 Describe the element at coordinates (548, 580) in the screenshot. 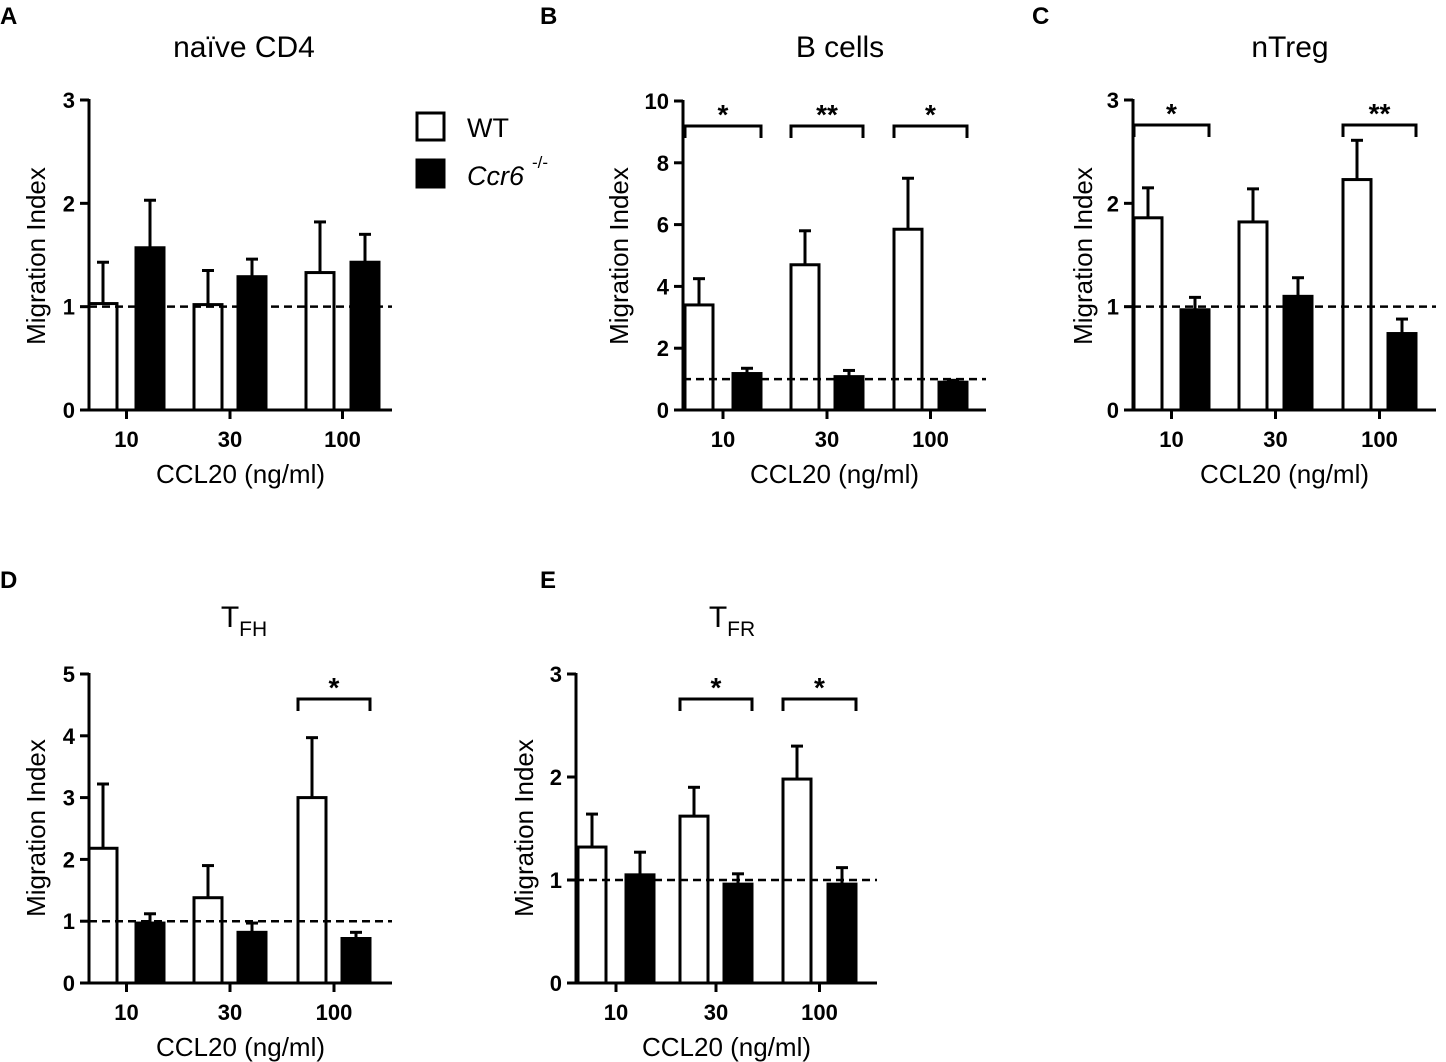

I see `panel-letter: E` at that location.